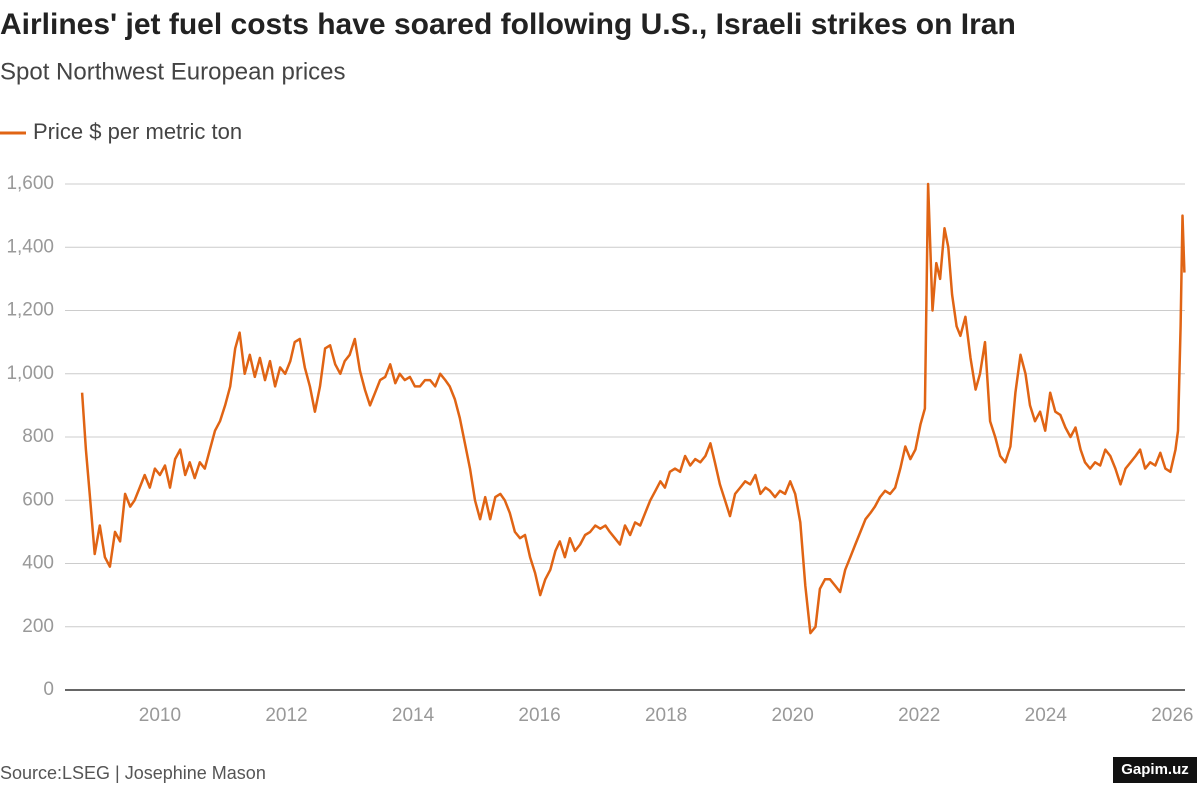 The image size is (1200, 787). I want to click on x-tick-label: 2024, so click(1046, 715).